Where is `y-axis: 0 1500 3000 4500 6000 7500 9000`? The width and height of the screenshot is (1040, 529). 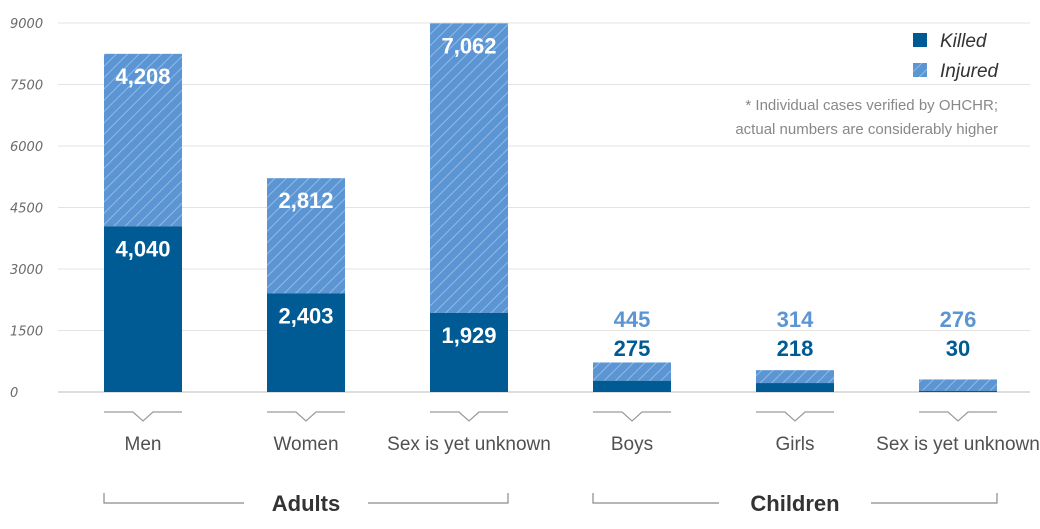
y-axis: 0 1500 3000 4500 6000 7500 9000 is located at coordinates (26, 209).